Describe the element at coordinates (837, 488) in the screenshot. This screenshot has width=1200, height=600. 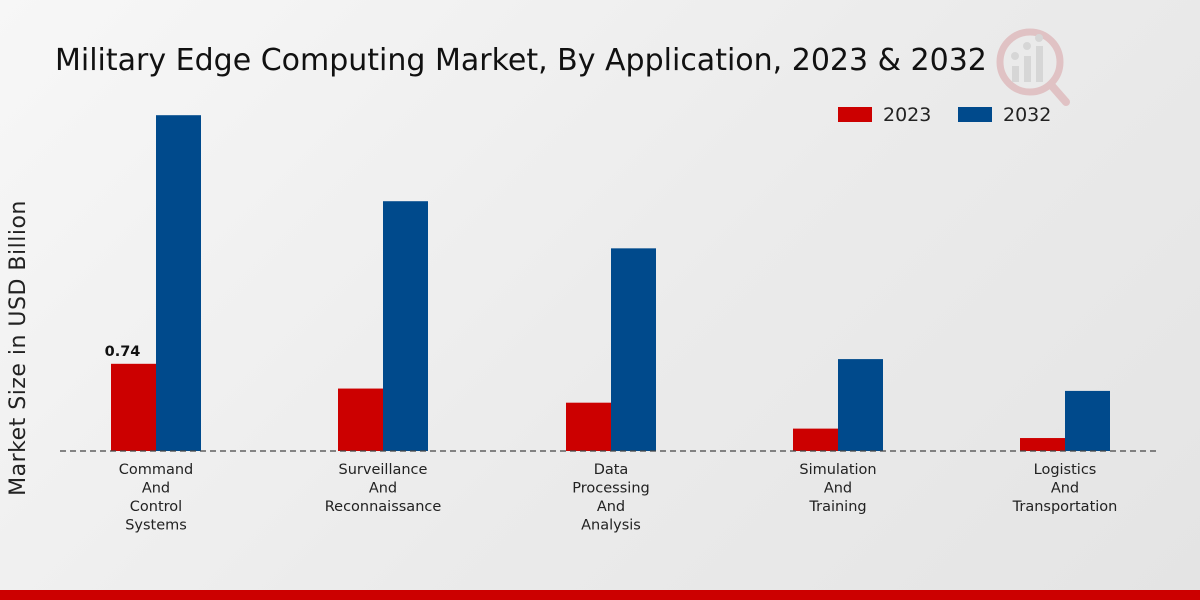
I see `x-tick-label-3: Simulation And Training` at that location.